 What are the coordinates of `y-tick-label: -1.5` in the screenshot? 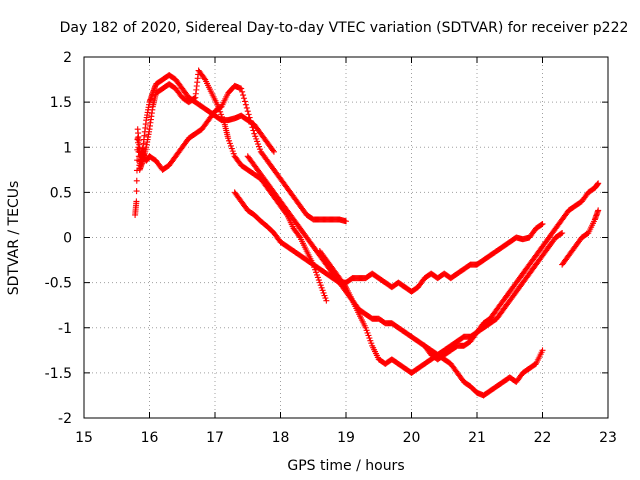 It's located at (58, 374).